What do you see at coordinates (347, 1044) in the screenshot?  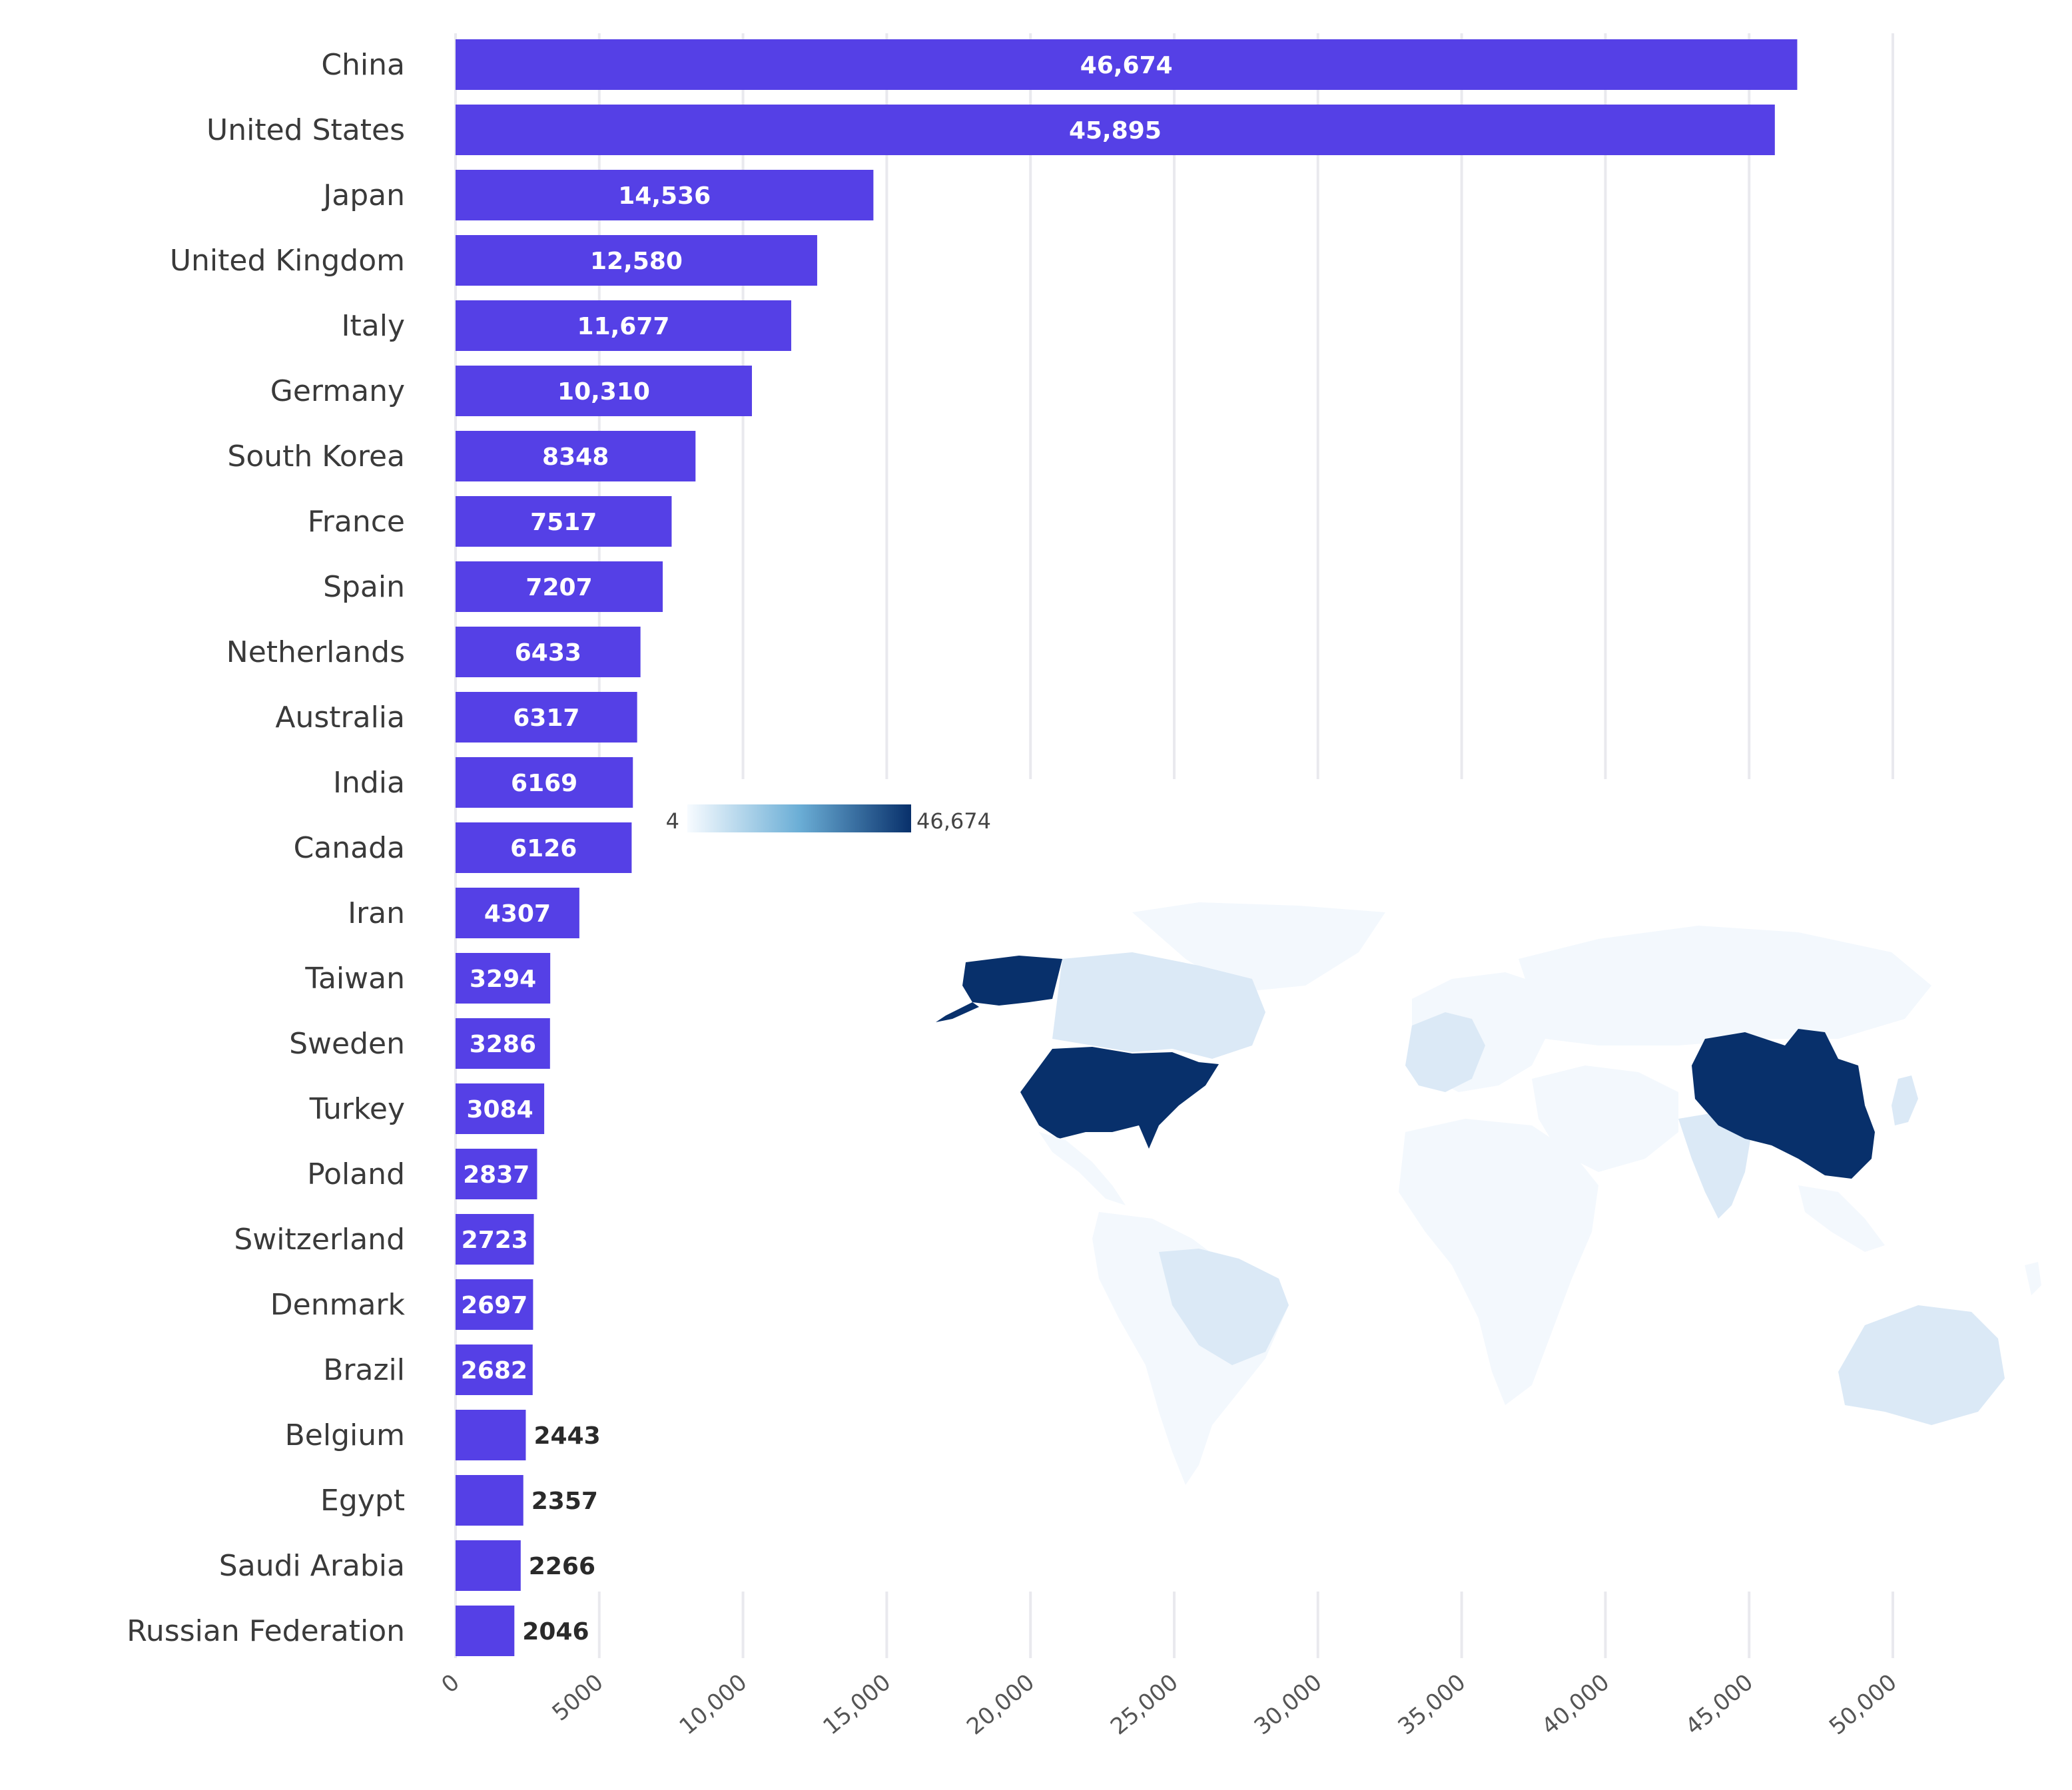 I see `category-label: Sweden` at bounding box center [347, 1044].